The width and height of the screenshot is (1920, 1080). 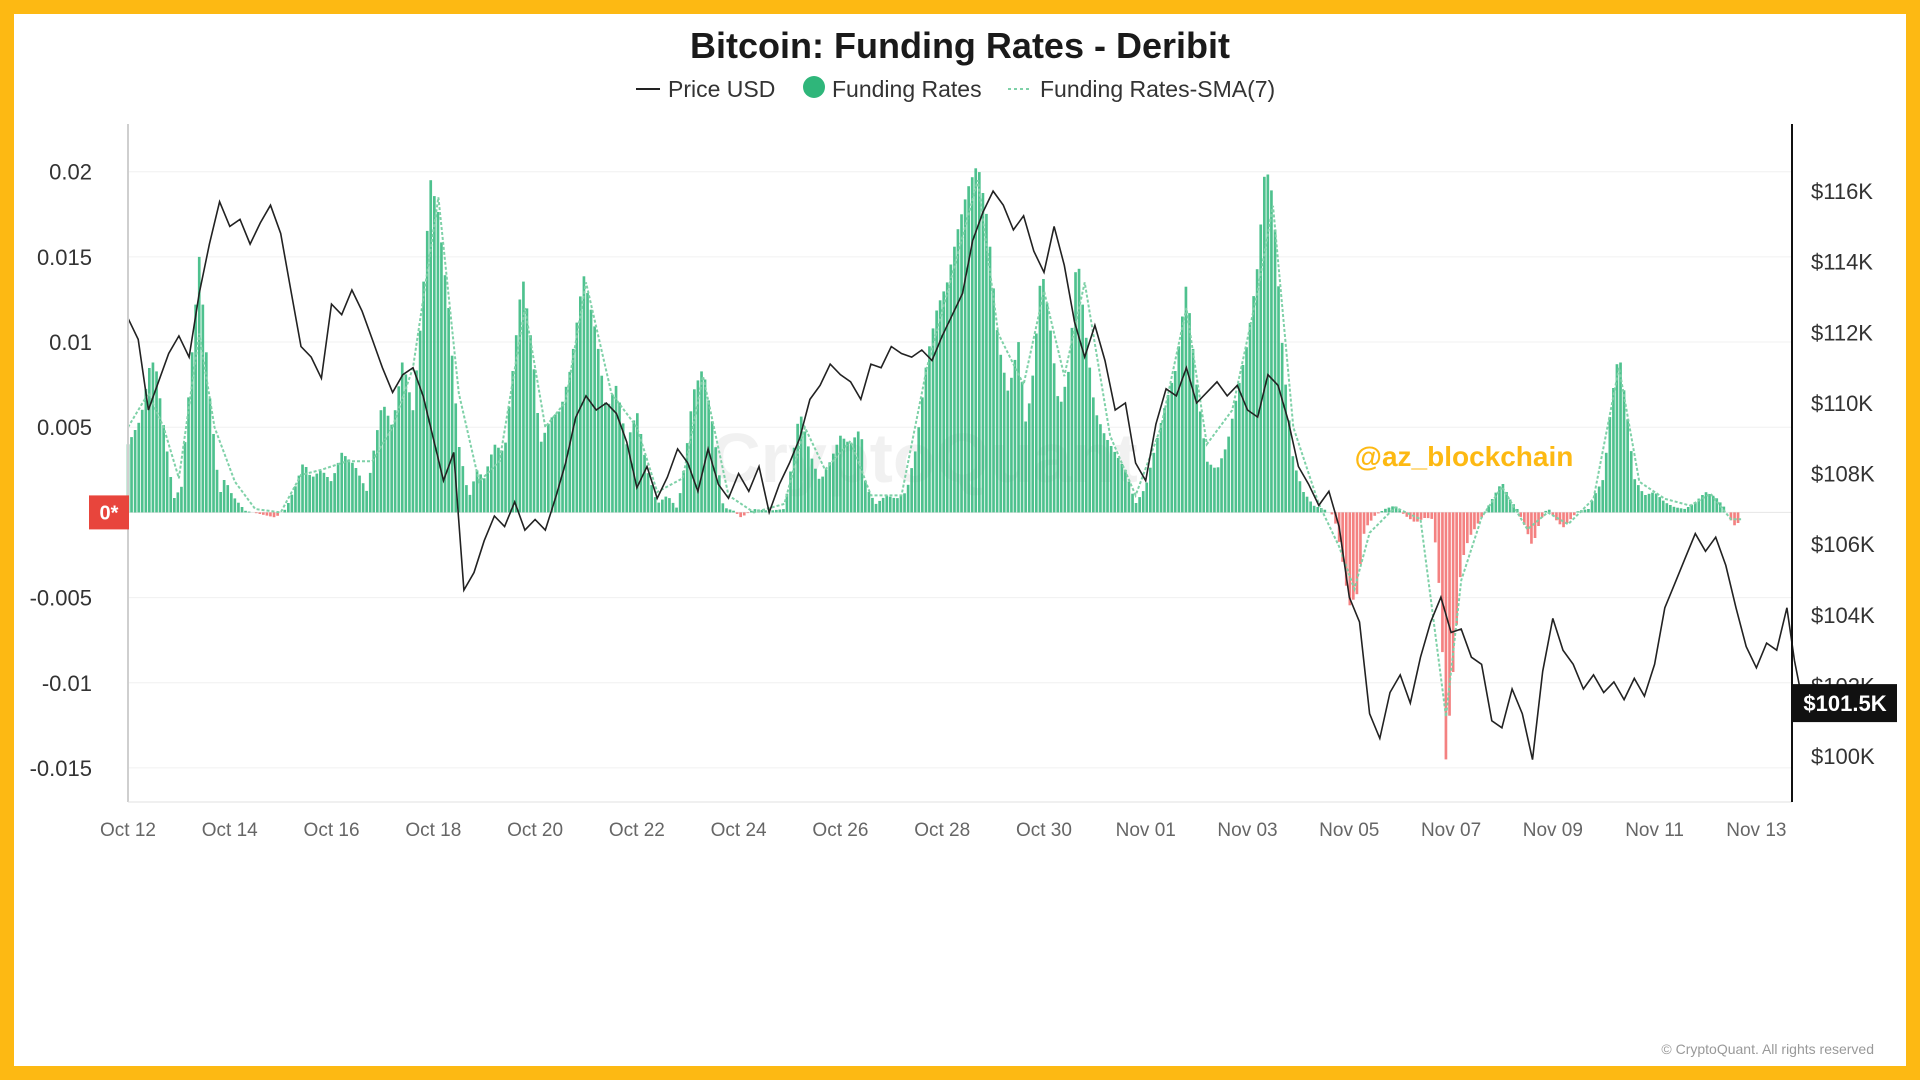 I want to click on left-tick-label: -0.015, so click(x=61, y=768).